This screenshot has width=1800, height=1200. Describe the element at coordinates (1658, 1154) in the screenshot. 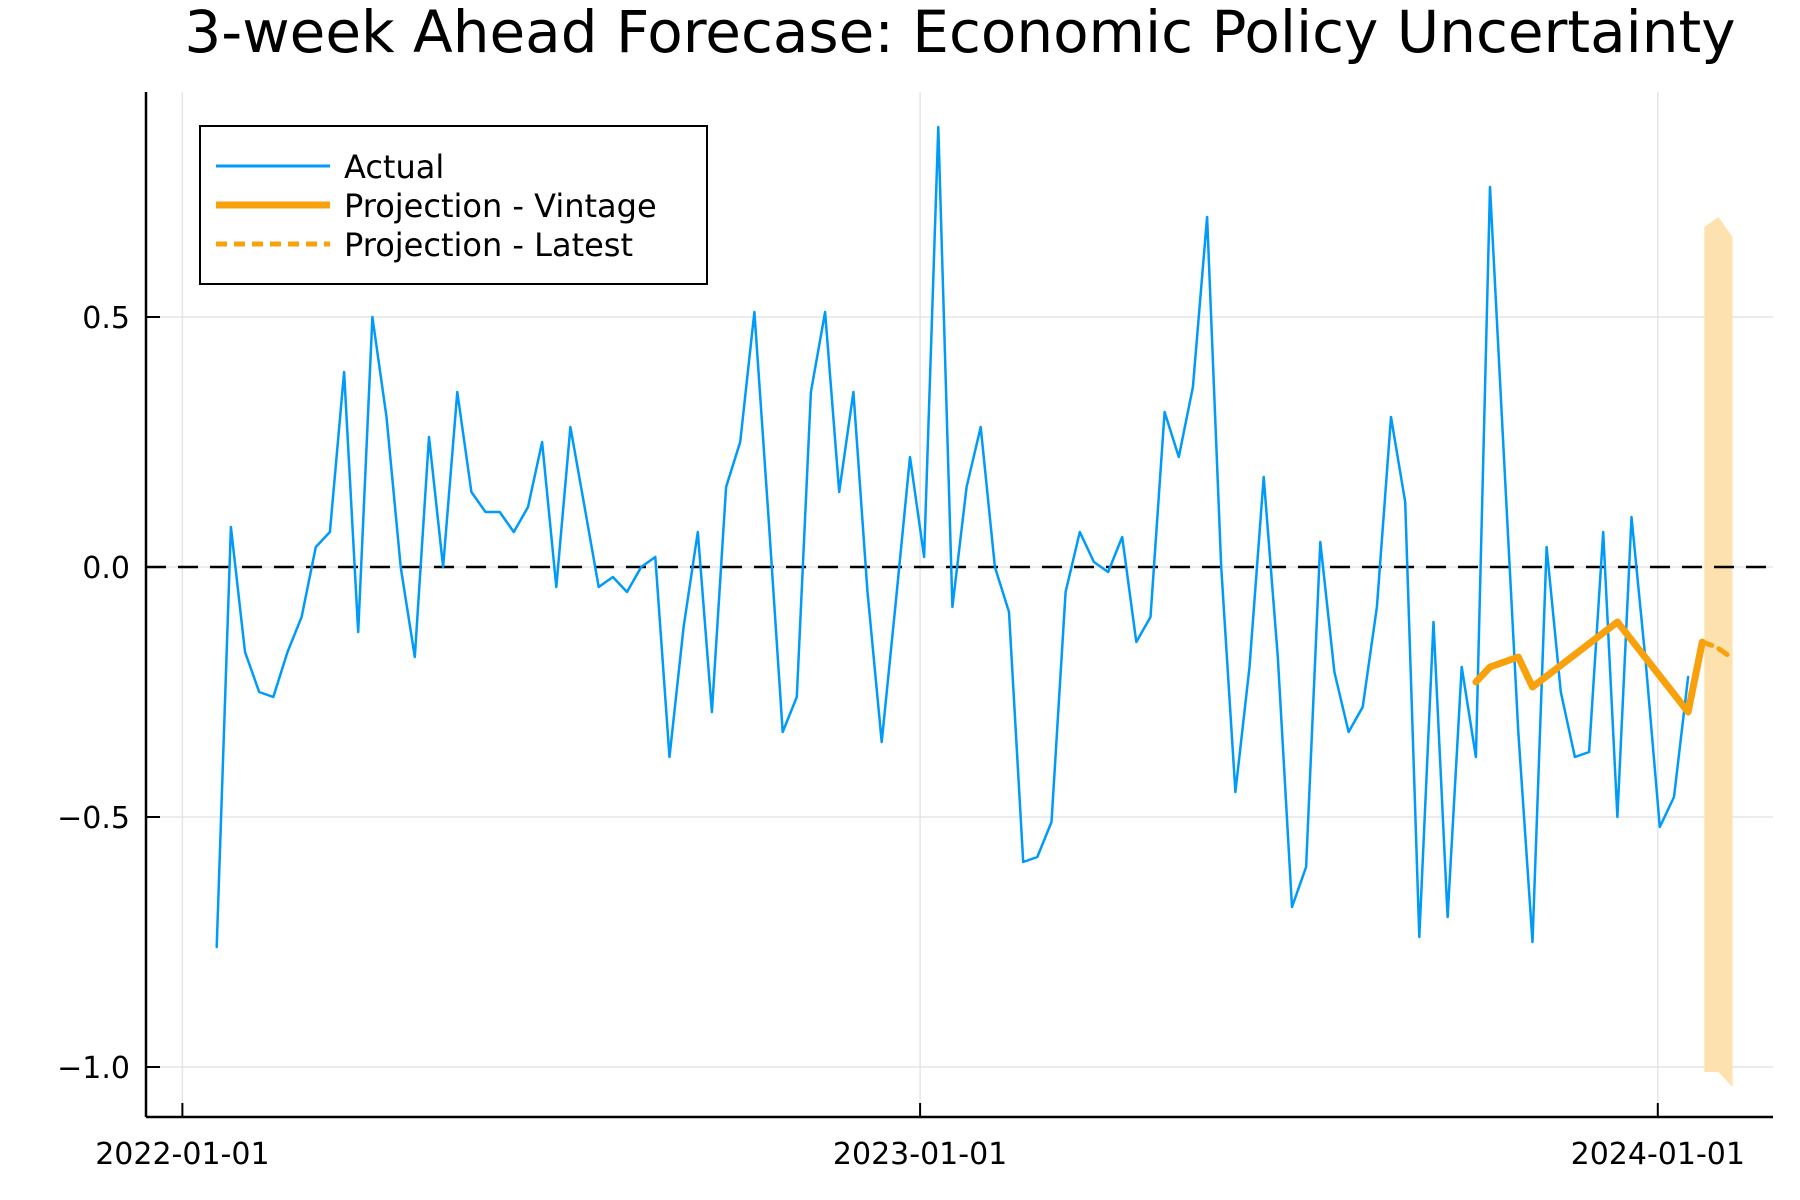

I see `x-tick-label: 2024-01-01` at that location.